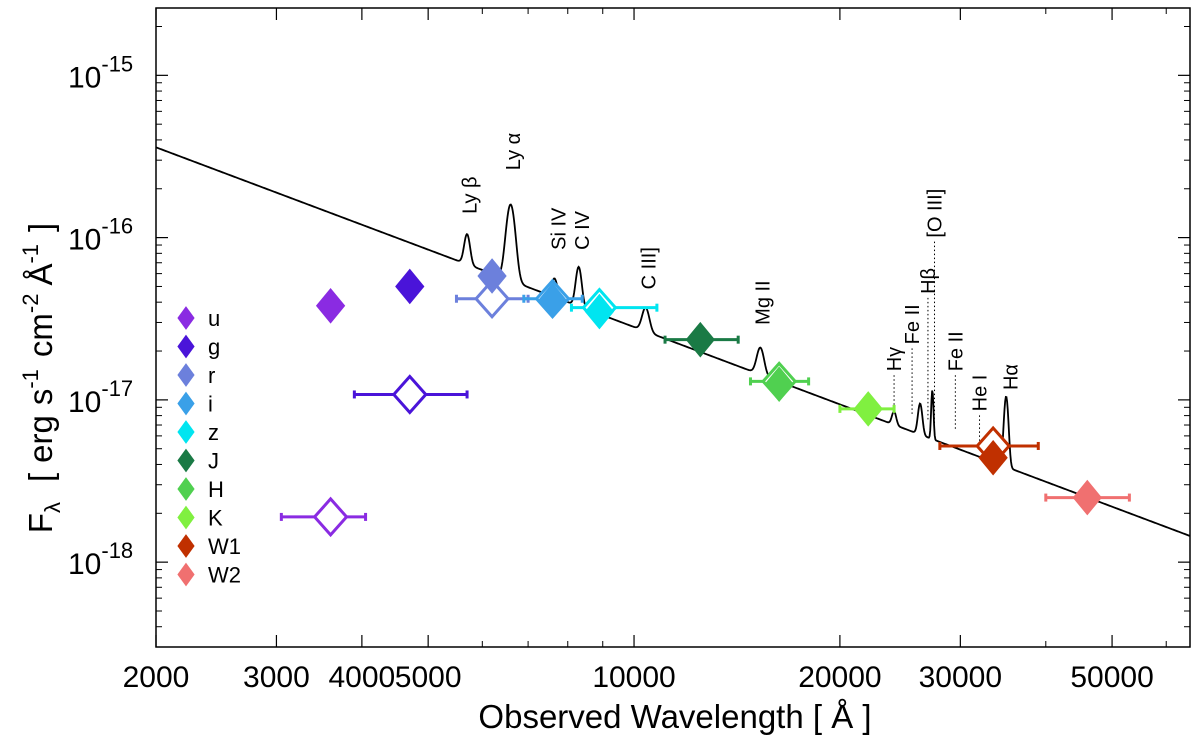 Image resolution: width=1200 pixels, height=741 pixels. I want to click on x-tick-label: 3000, so click(276, 677).